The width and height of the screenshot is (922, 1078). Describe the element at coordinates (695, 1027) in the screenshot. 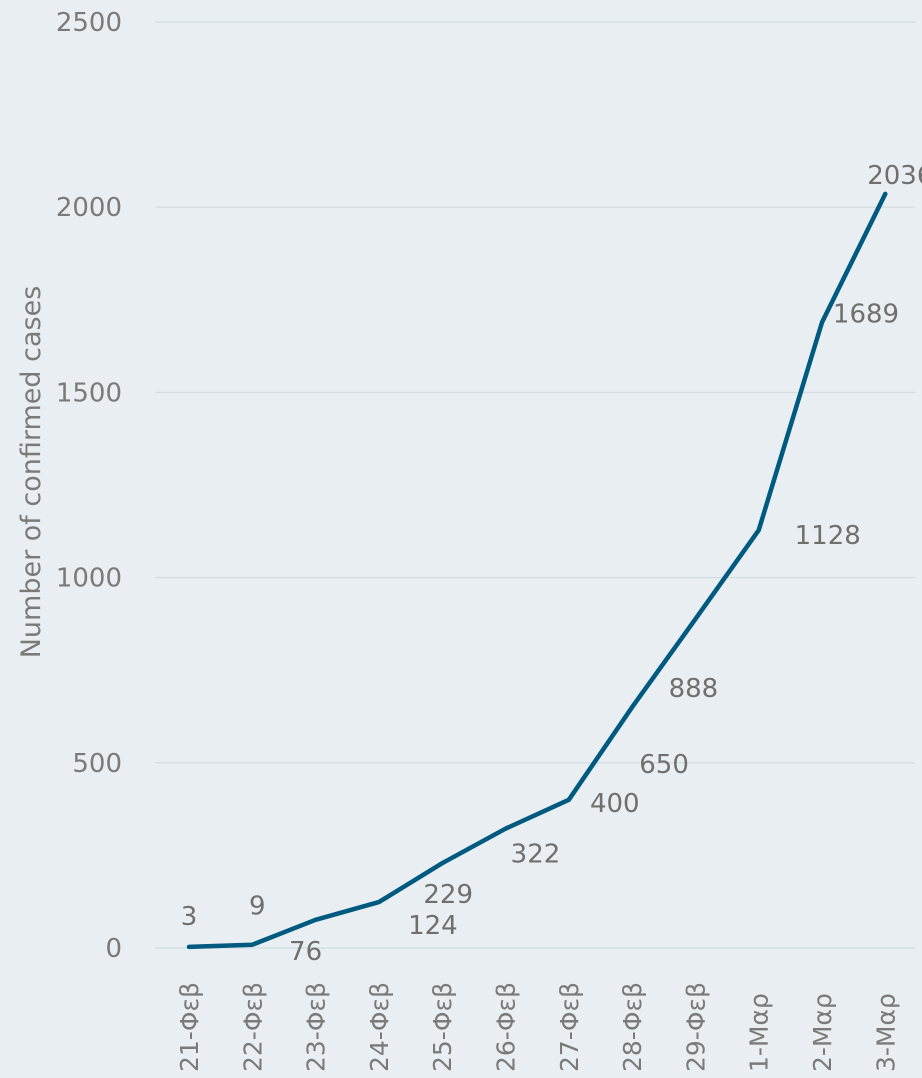

I see `x-tick-label-8: 29-Φεβ` at that location.